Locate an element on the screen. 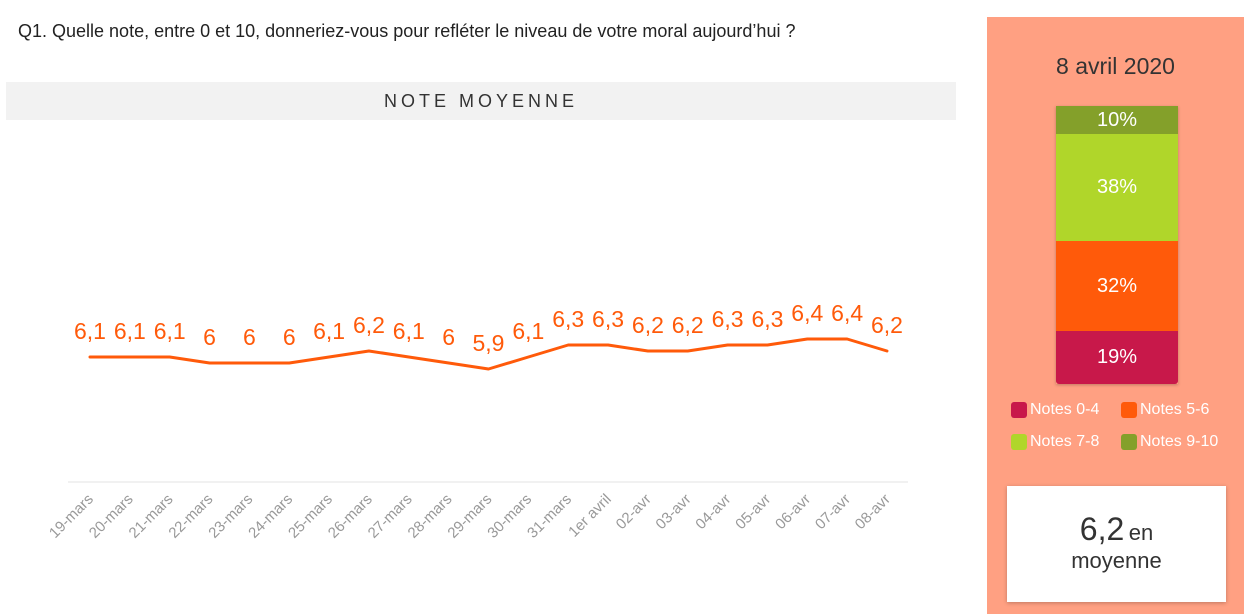 The image size is (1247, 614). x-tick-label: 1er avril is located at coordinates (590, 516).